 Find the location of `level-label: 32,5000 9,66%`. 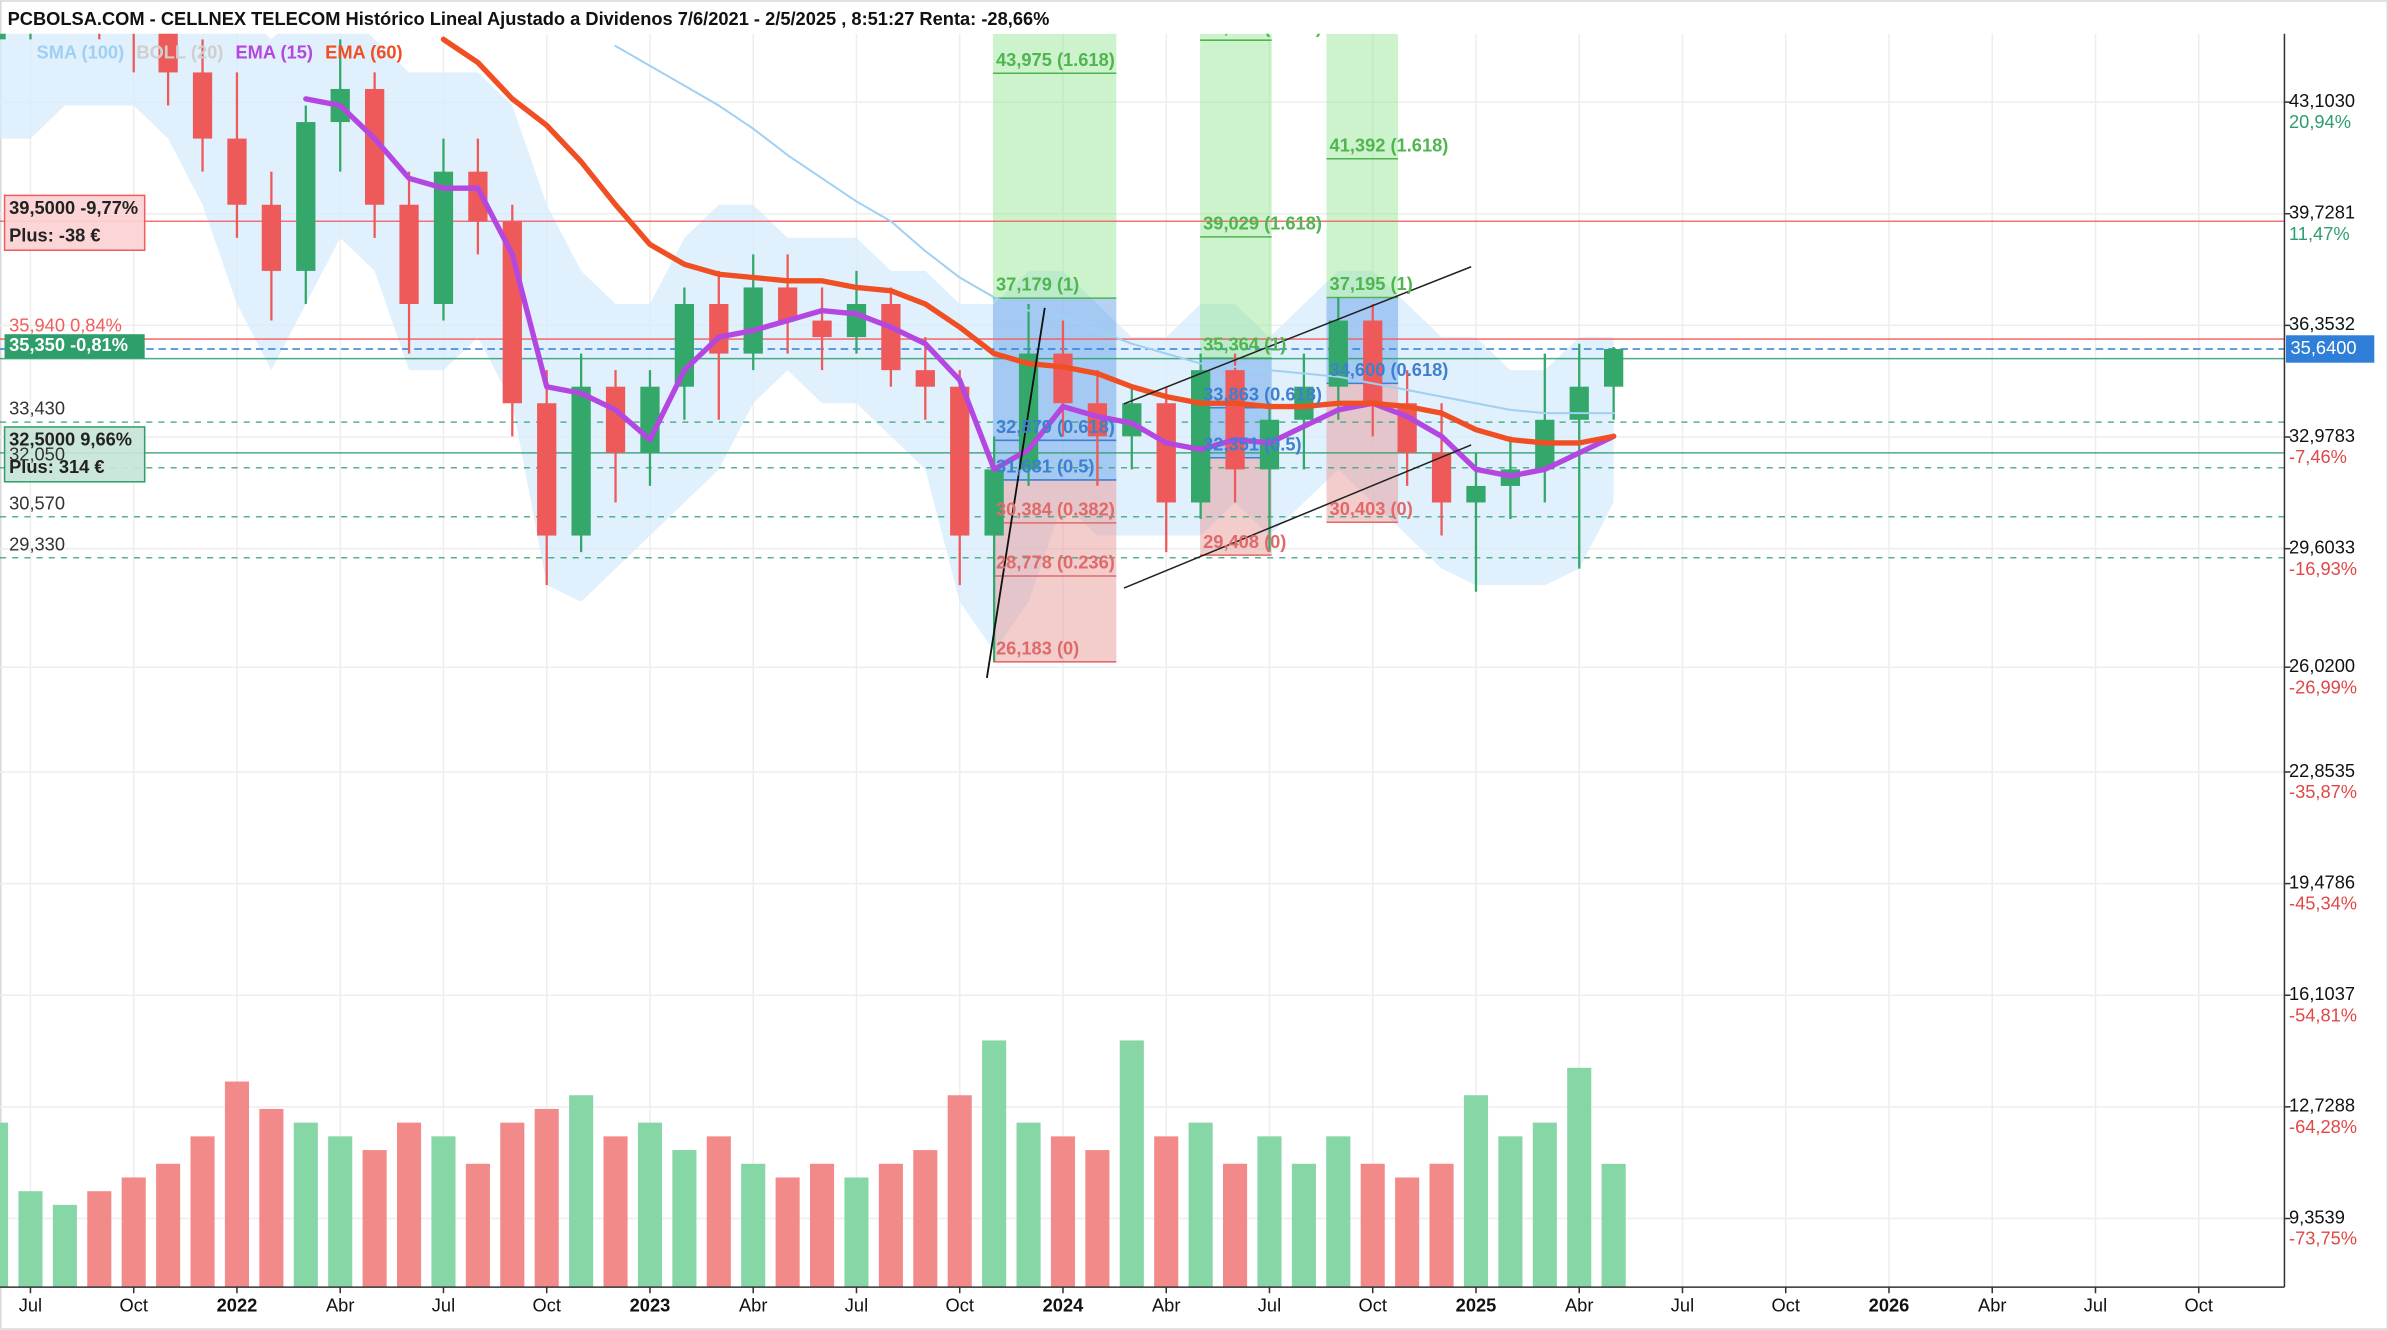

level-label: 32,5000 9,66% is located at coordinates (70, 438).